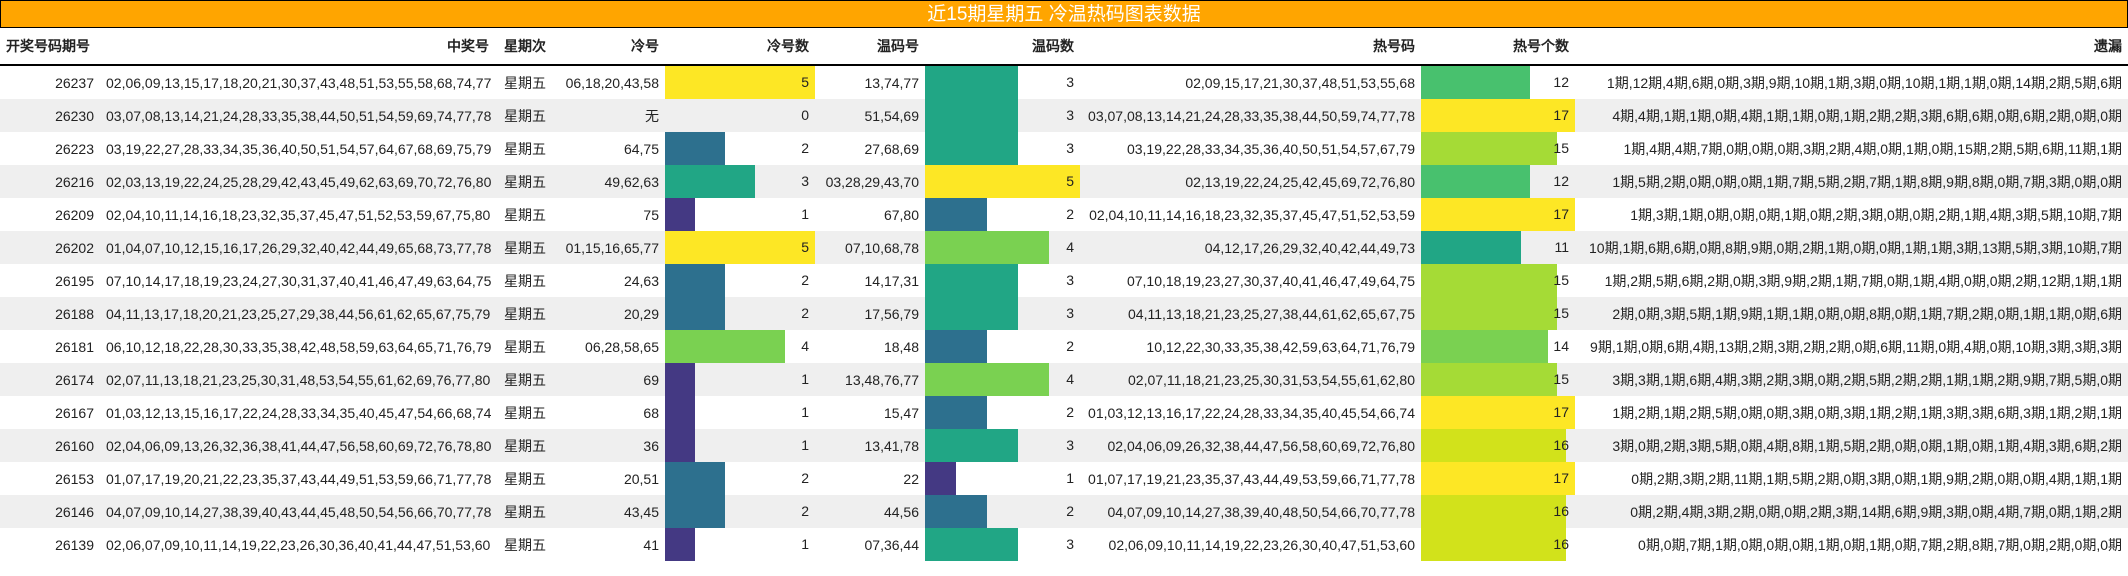 Image resolution: width=2128 pixels, height=576 pixels. What do you see at coordinates (870, 47) in the screenshot?
I see `col-header-warm: 温码号` at bounding box center [870, 47].